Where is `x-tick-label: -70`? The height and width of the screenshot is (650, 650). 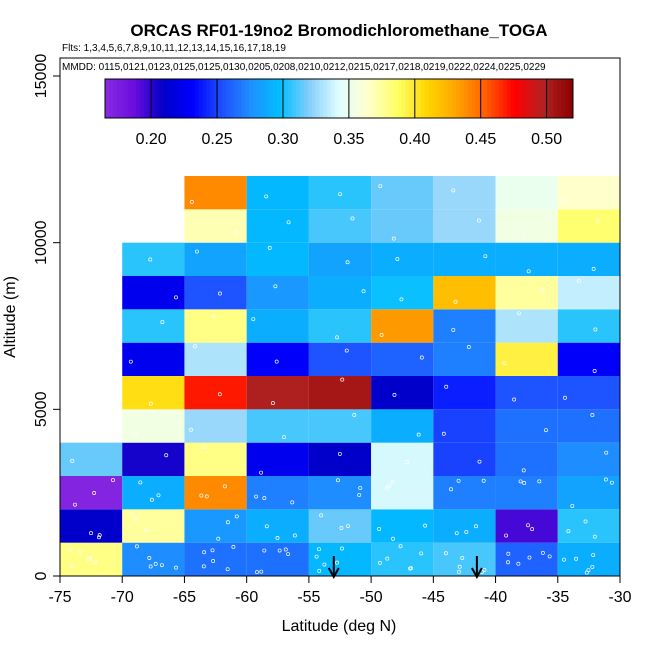 x-tick-label: -70 is located at coordinates (122, 597).